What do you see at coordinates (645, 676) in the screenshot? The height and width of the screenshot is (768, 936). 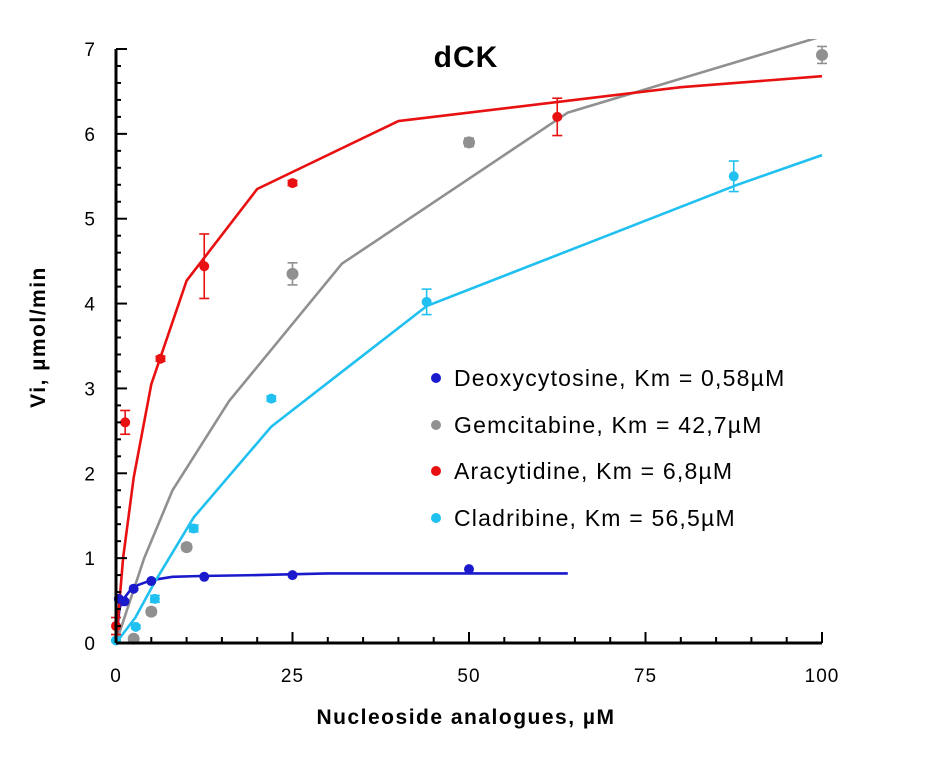 I see `x-tick-label: 75` at bounding box center [645, 676].